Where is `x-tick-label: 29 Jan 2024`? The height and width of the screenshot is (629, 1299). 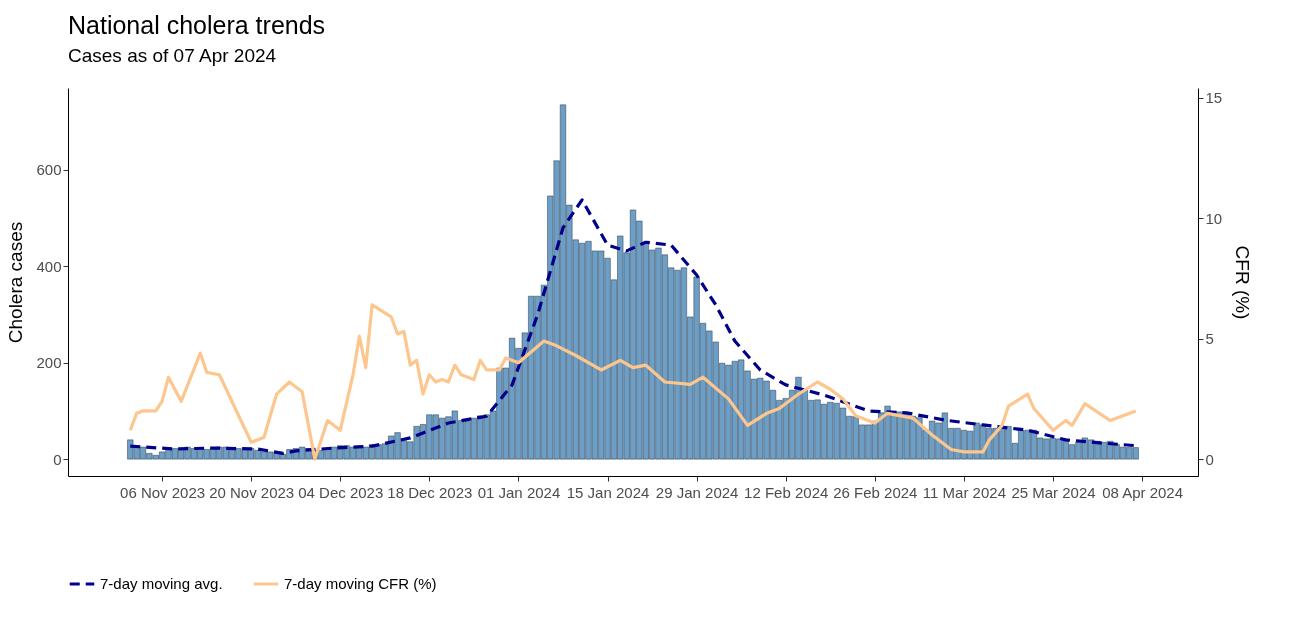
x-tick-label: 29 Jan 2024 is located at coordinates (697, 492).